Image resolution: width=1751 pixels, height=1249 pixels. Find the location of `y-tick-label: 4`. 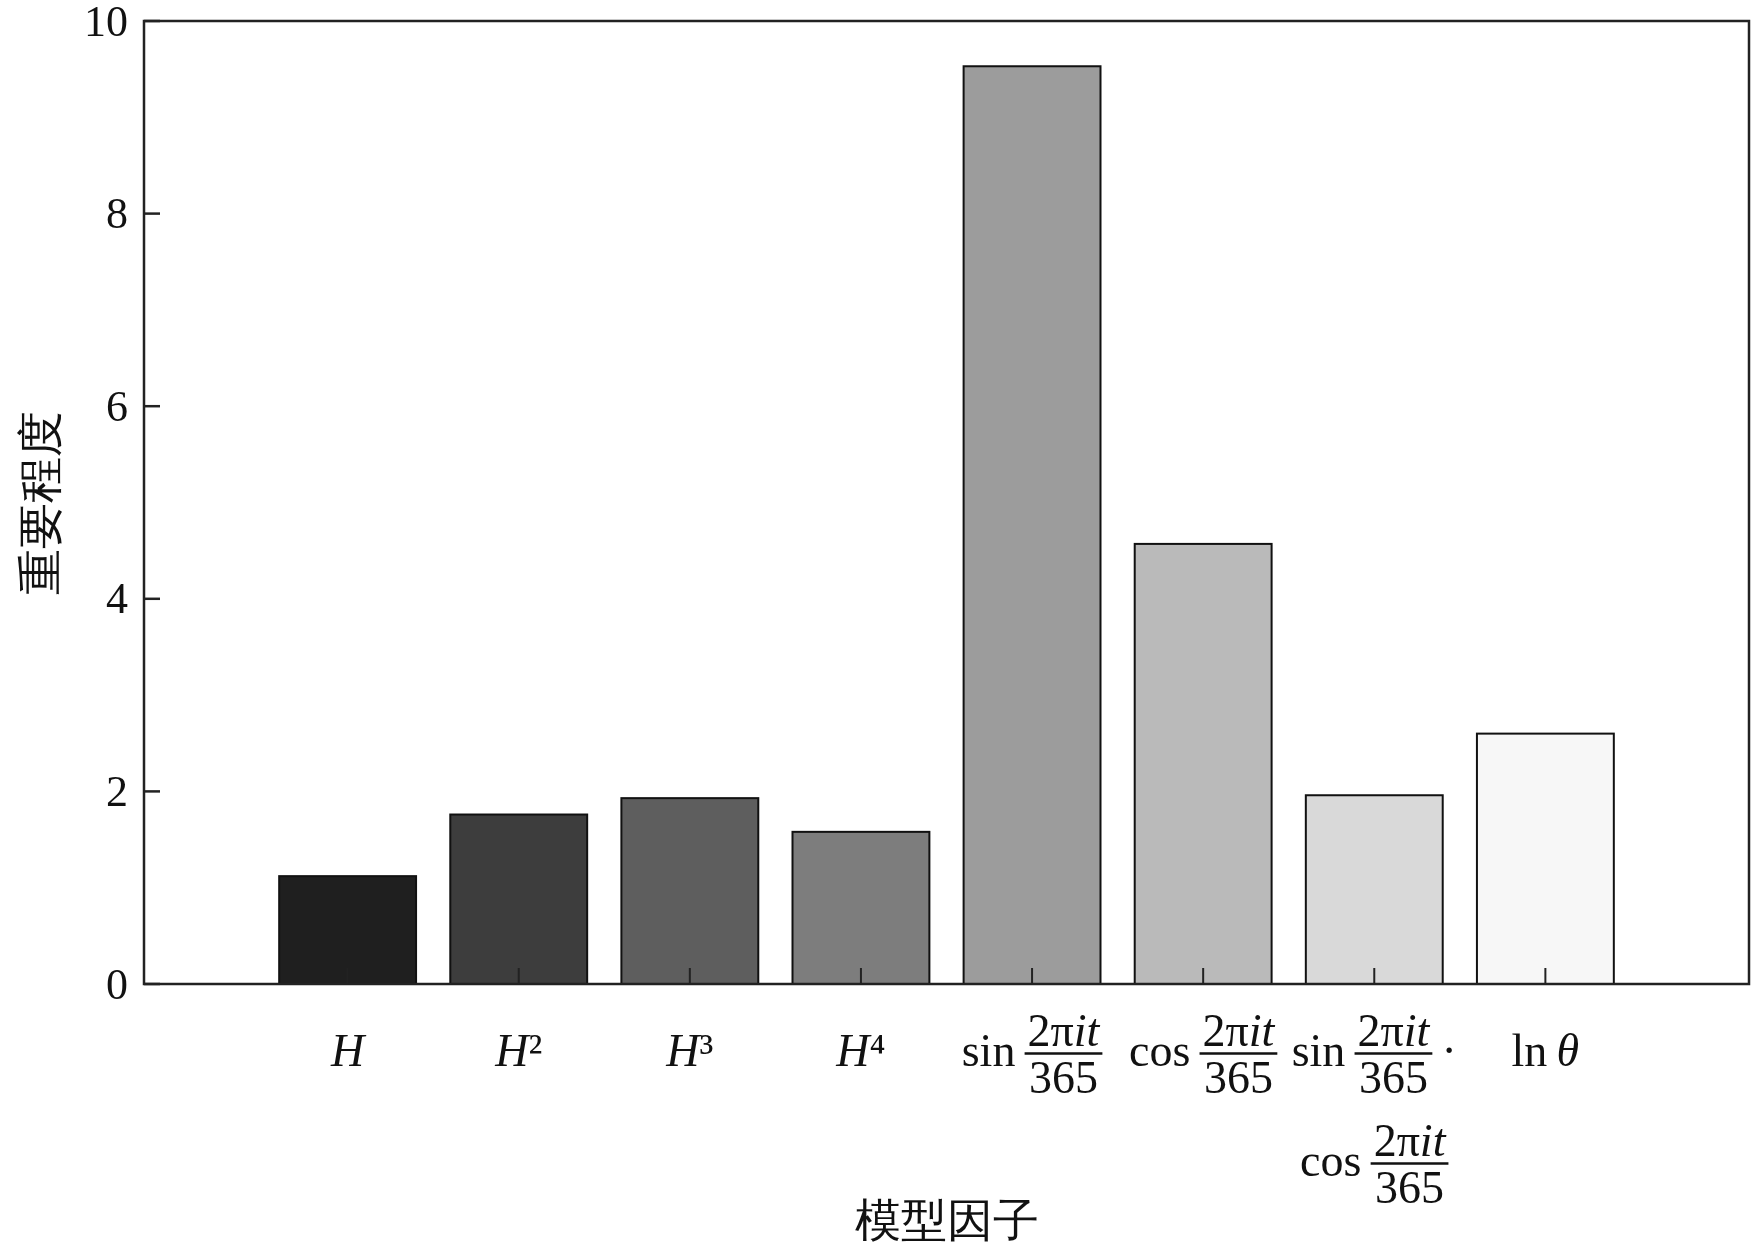

y-tick-label: 4 is located at coordinates (117, 599).